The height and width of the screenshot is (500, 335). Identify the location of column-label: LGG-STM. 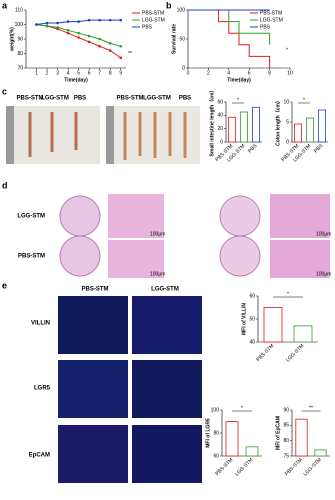
(165, 290).